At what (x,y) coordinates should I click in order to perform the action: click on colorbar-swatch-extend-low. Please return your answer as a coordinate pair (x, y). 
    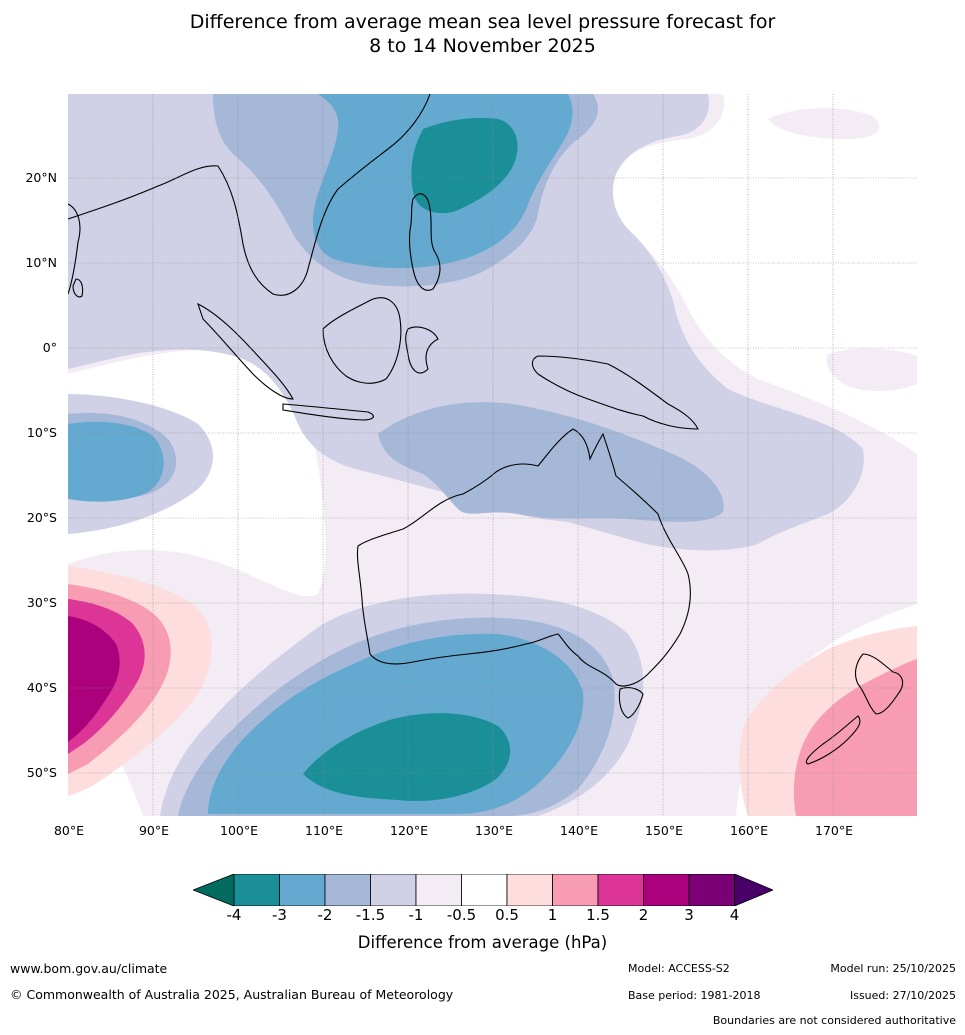
    Looking at the image, I should click on (214, 890).